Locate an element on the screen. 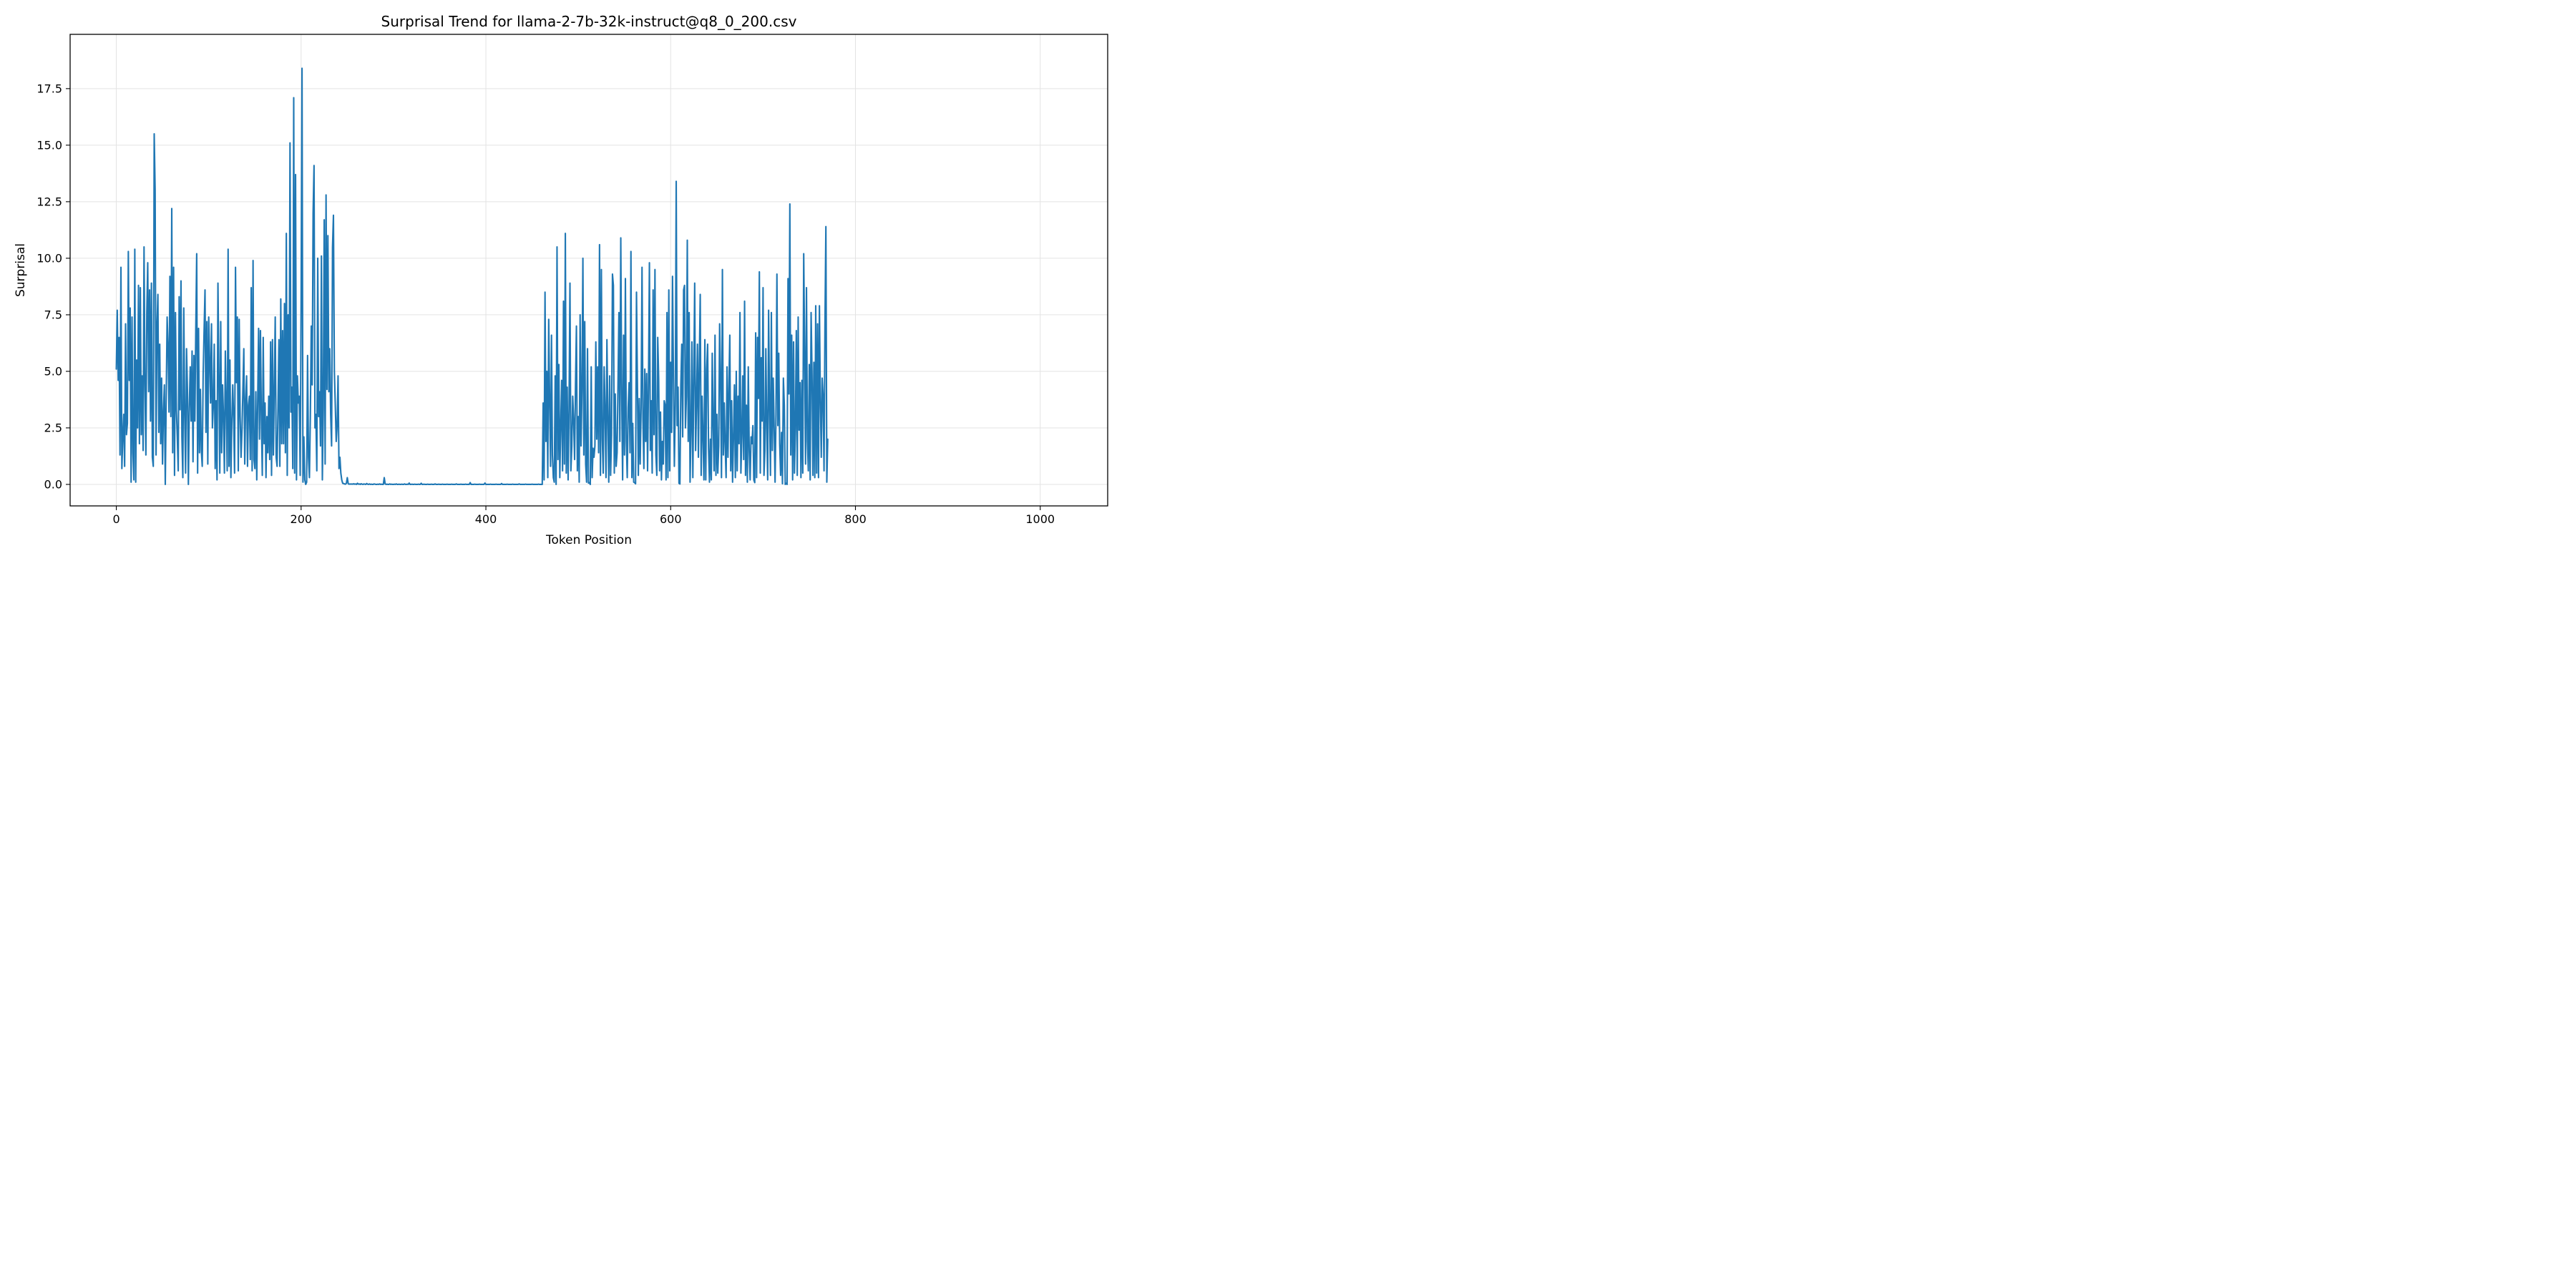  x-axis: 0 200 400 600 800 1000 is located at coordinates (583, 516).